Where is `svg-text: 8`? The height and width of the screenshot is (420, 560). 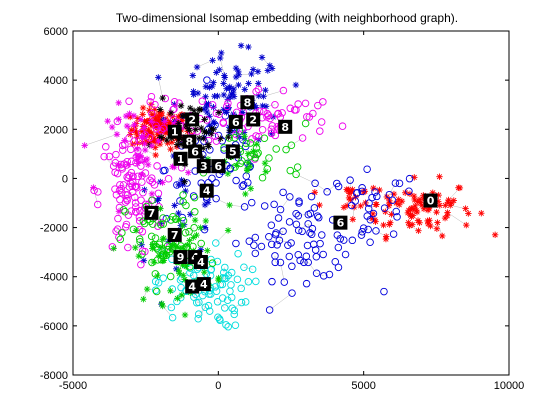 svg-text: 8 is located at coordinates (189, 142).